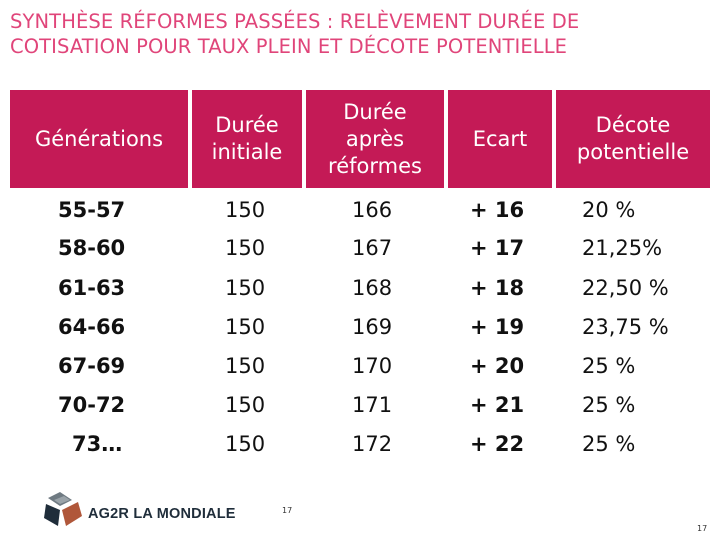 The height and width of the screenshot is (540, 720). Describe the element at coordinates (625, 327) in the screenshot. I see `cell-decote: 23,75 %` at that location.